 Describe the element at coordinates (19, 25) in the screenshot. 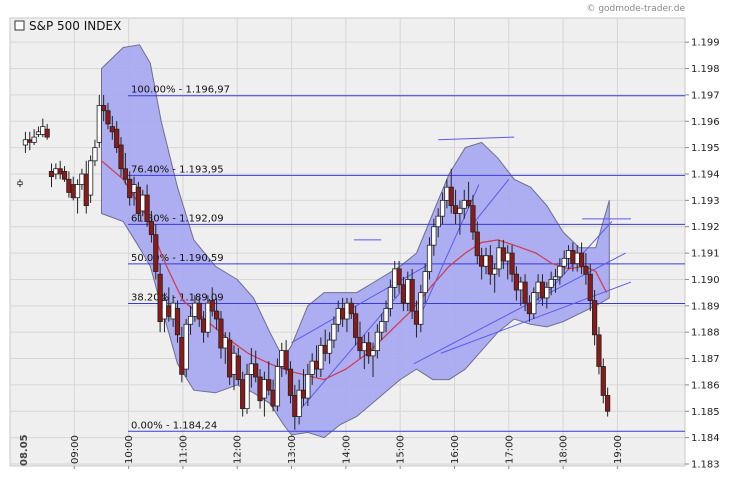

I see `legend-square-icon` at that location.